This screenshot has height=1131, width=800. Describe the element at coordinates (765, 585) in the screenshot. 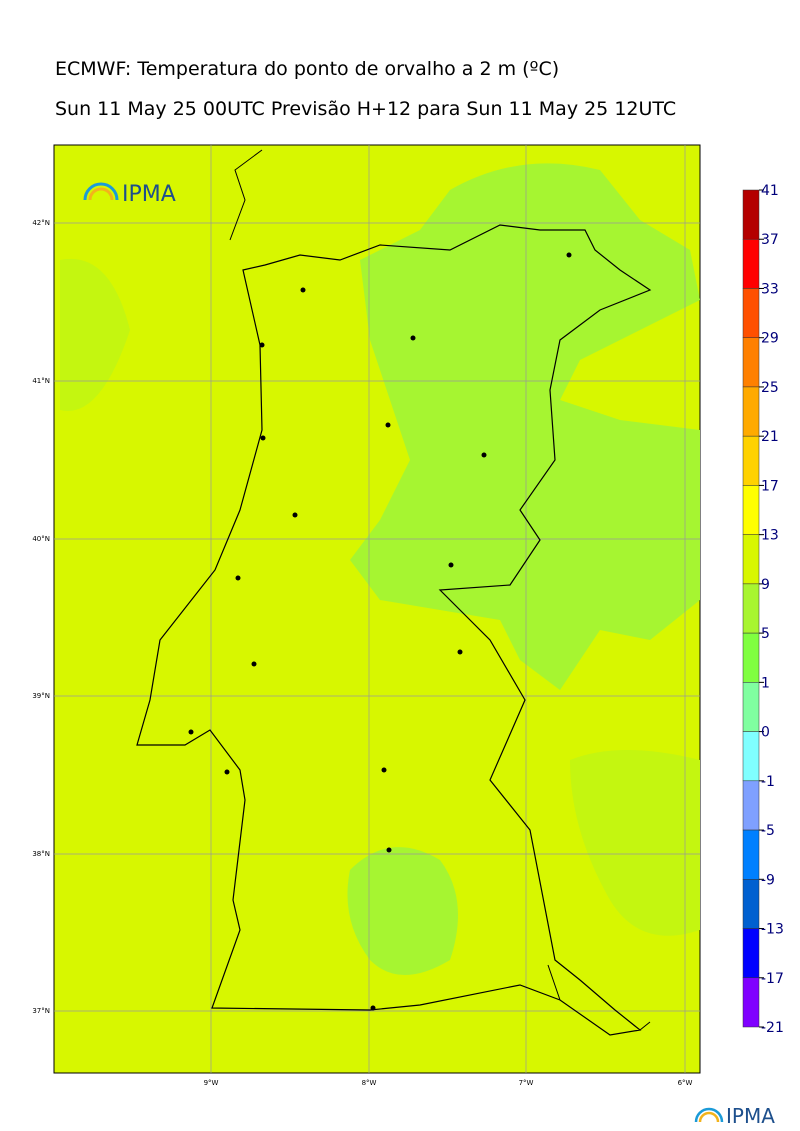

I see `colorbar-label: 9` at that location.